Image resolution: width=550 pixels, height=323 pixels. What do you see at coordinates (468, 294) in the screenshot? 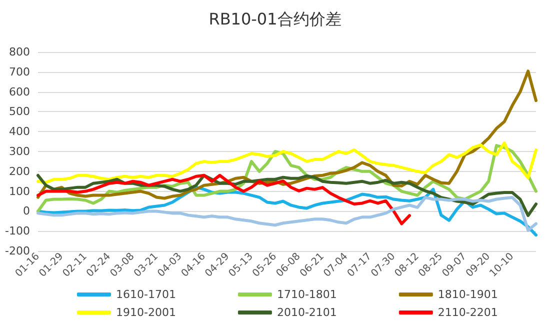
I see `legend-label: 1810-1901` at bounding box center [468, 294].